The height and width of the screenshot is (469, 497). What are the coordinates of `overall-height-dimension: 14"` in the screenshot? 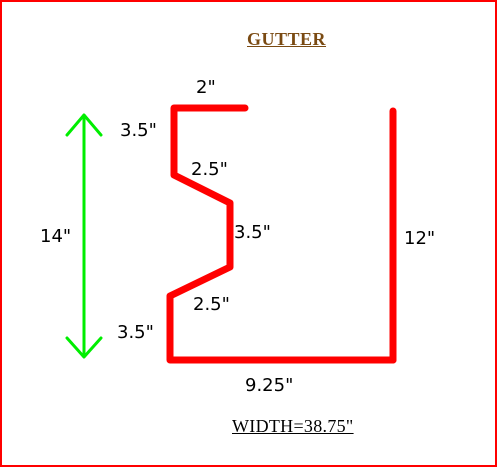 It's located at (56, 236).